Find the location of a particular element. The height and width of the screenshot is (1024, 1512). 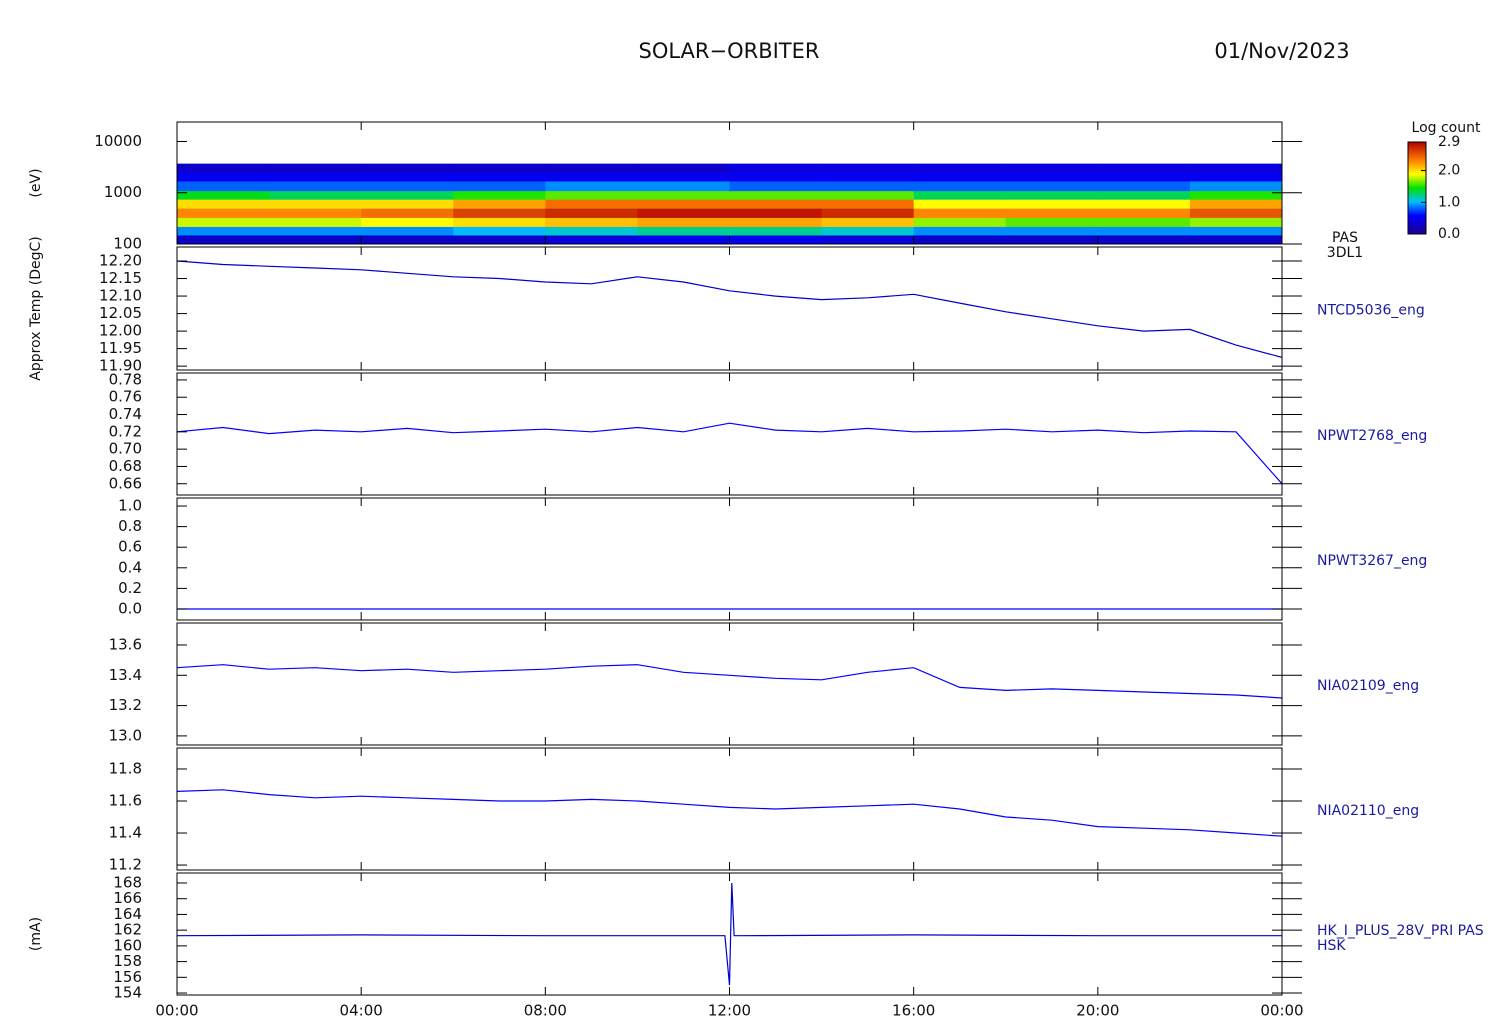

y-tick-label: 164 is located at coordinates (127, 914).